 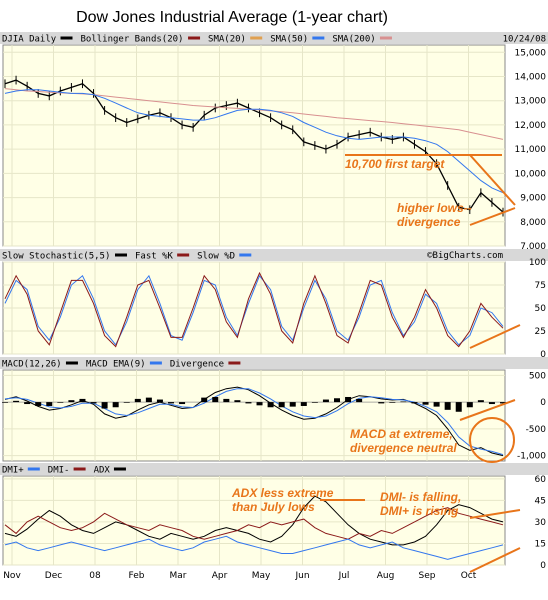 What do you see at coordinates (543, 355) in the screenshot?
I see `y-tick-label: 0` at bounding box center [543, 355].